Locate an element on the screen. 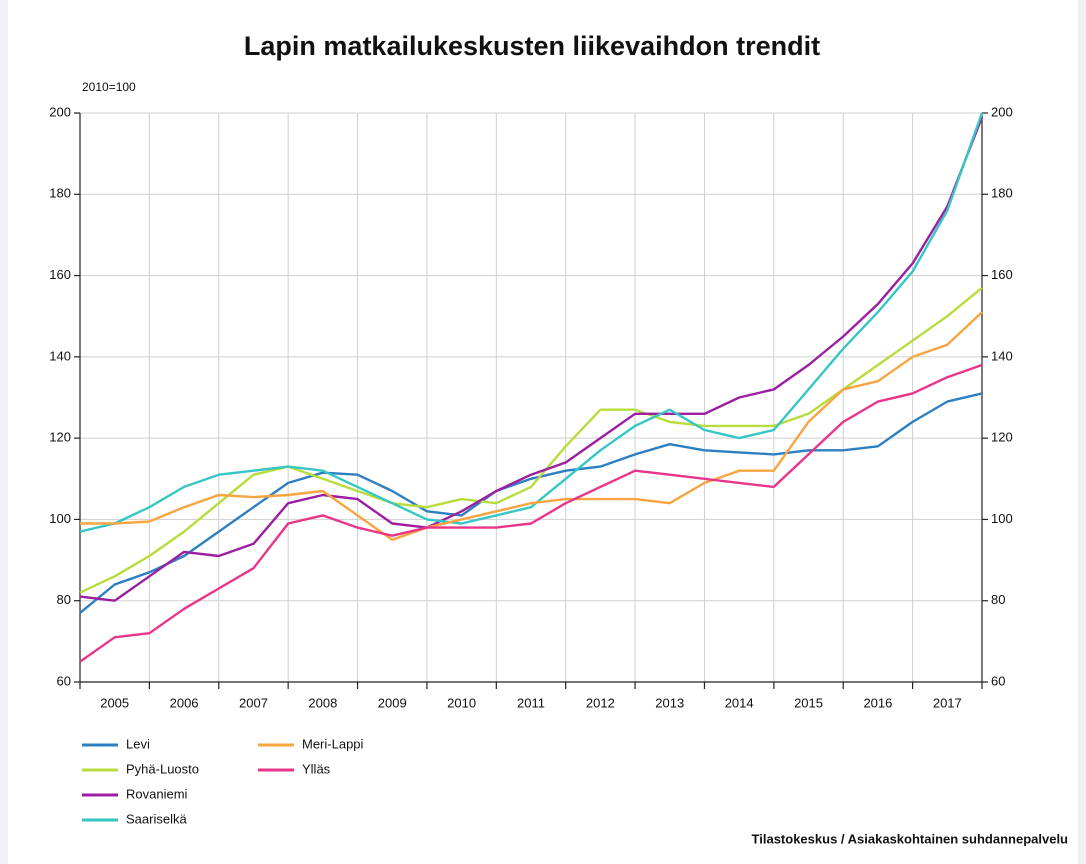 This screenshot has width=1086, height=864. x-tick-label: 2013 is located at coordinates (669, 702).